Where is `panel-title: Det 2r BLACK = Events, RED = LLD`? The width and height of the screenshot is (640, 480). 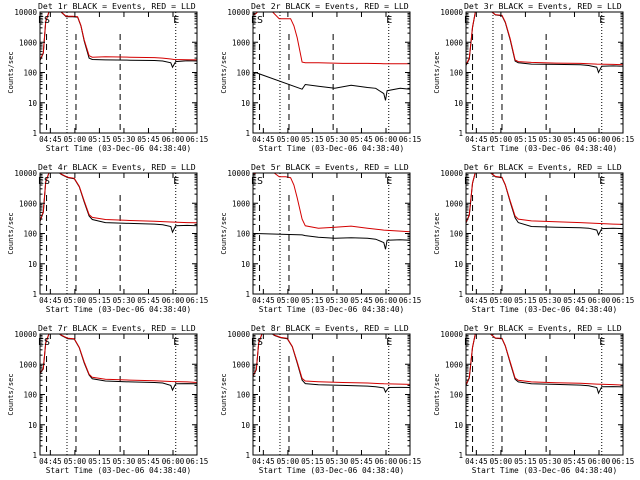 panel-title: Det 2r BLACK = Events, RED = LLD is located at coordinates (330, 6).